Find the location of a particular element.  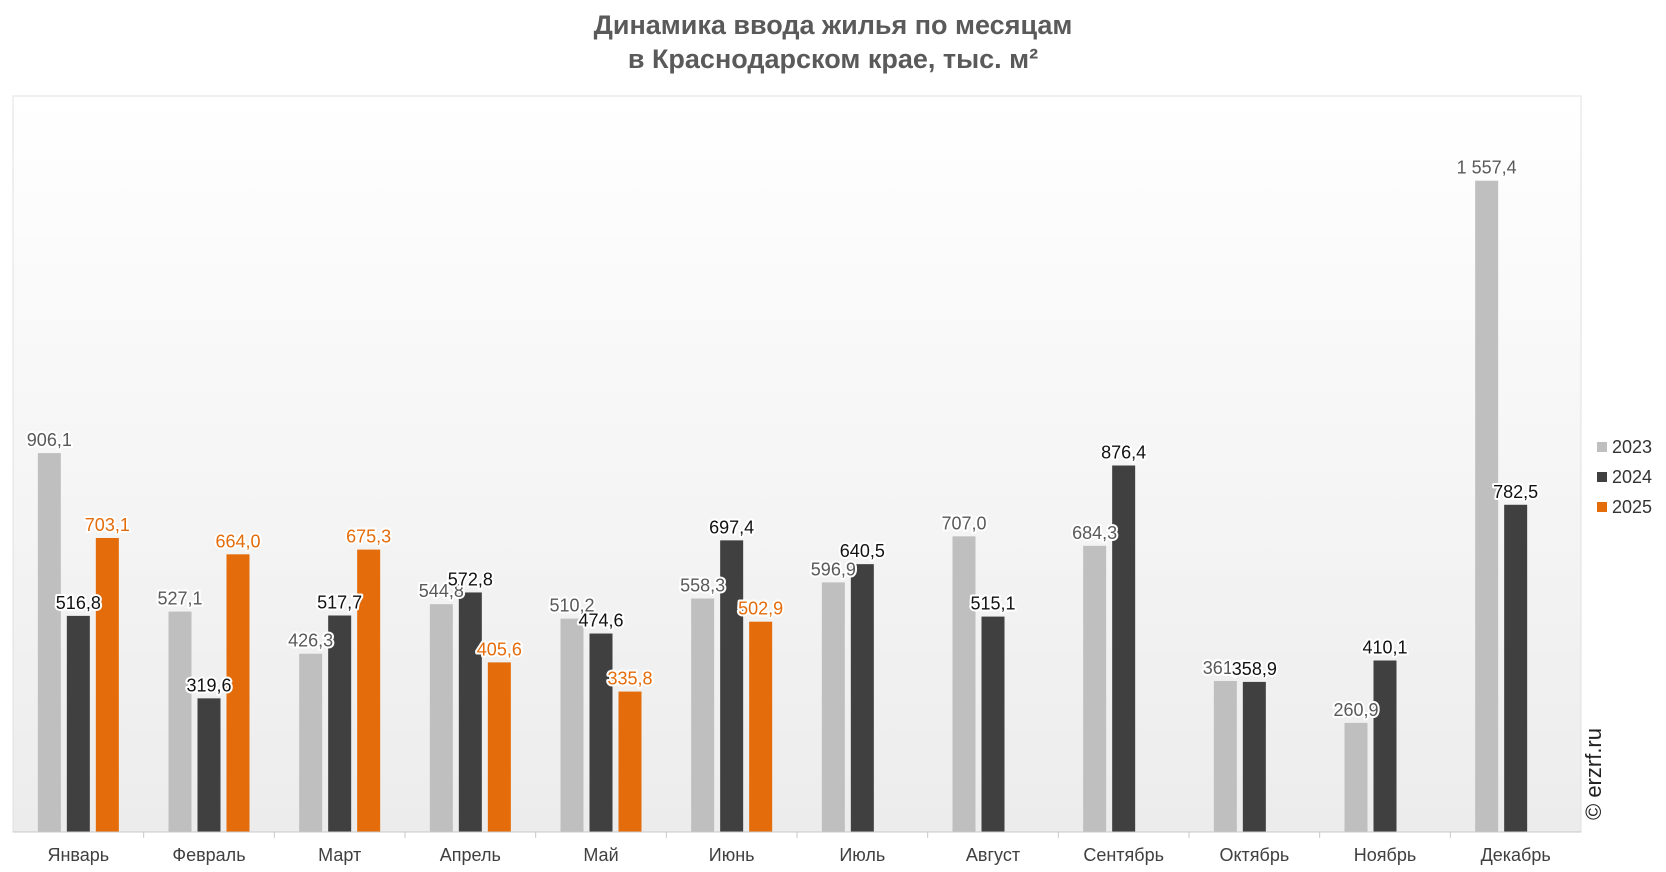

data-label-2023-2: 527,1 is located at coordinates (179, 599).